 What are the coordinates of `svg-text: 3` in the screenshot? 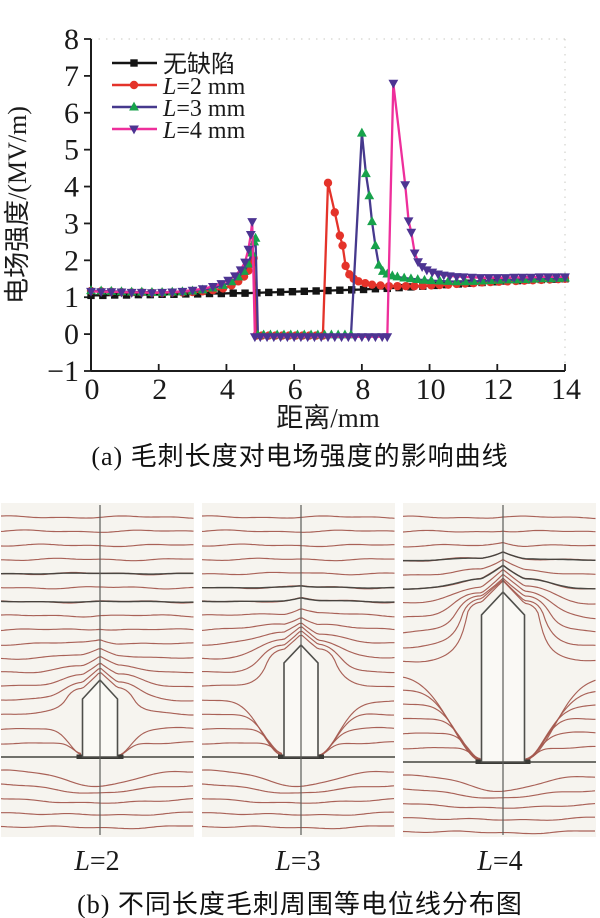 It's located at (71, 223).